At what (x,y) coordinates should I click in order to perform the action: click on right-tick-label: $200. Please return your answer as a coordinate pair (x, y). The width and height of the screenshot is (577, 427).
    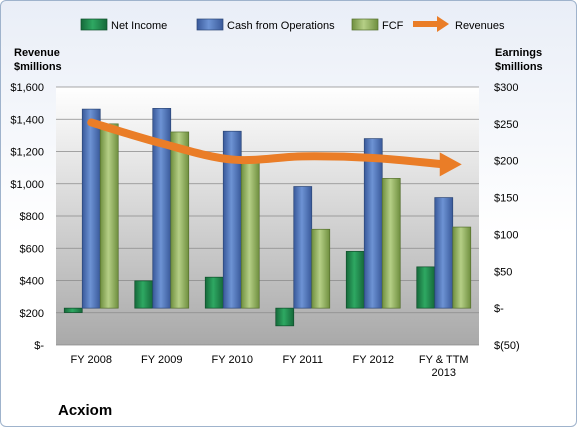
    Looking at the image, I should click on (506, 162).